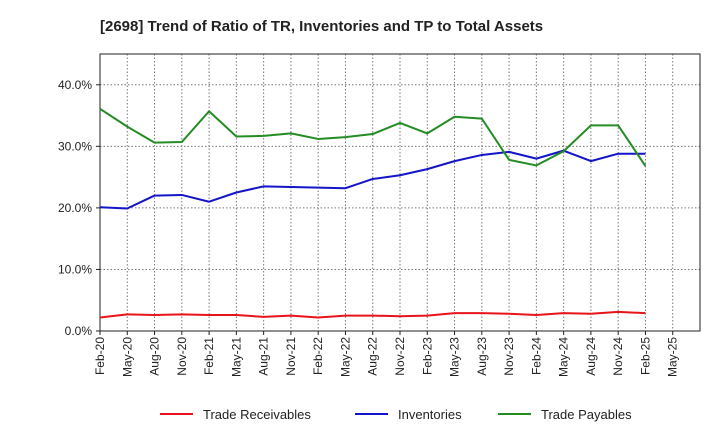 Image resolution: width=720 pixels, height=445 pixels. I want to click on x-tick-label: May-20, so click(127, 357).